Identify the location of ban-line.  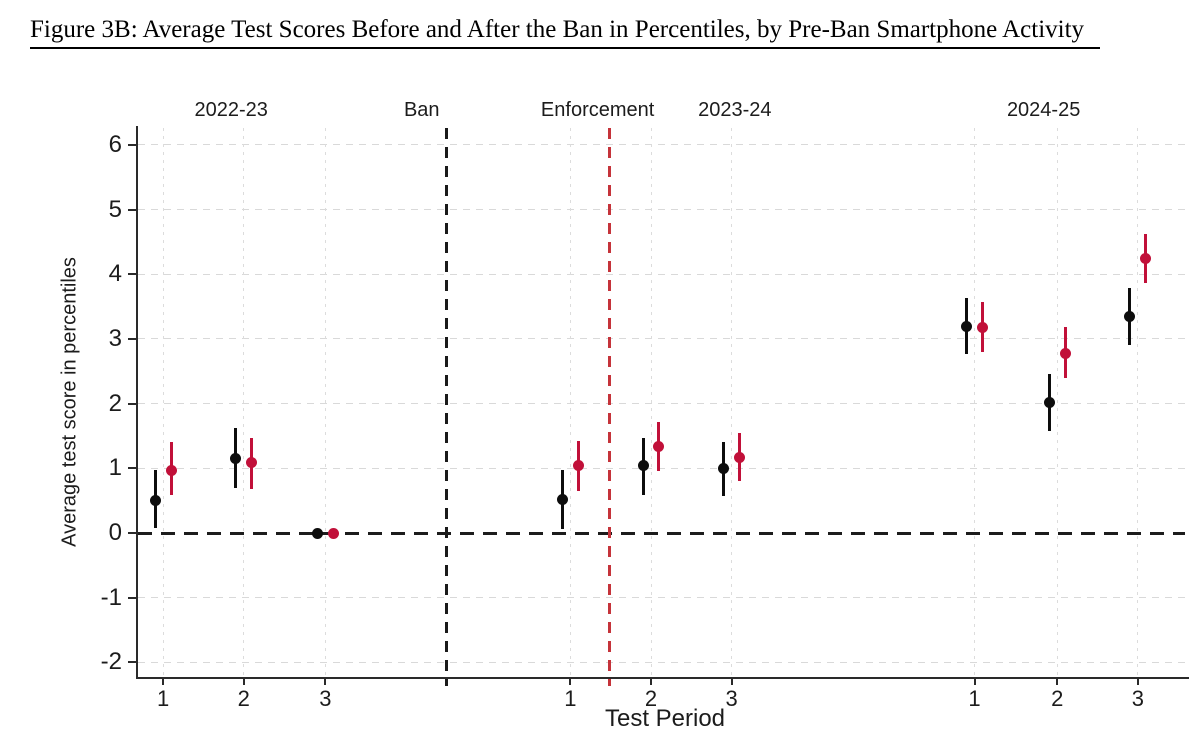
(447, 407).